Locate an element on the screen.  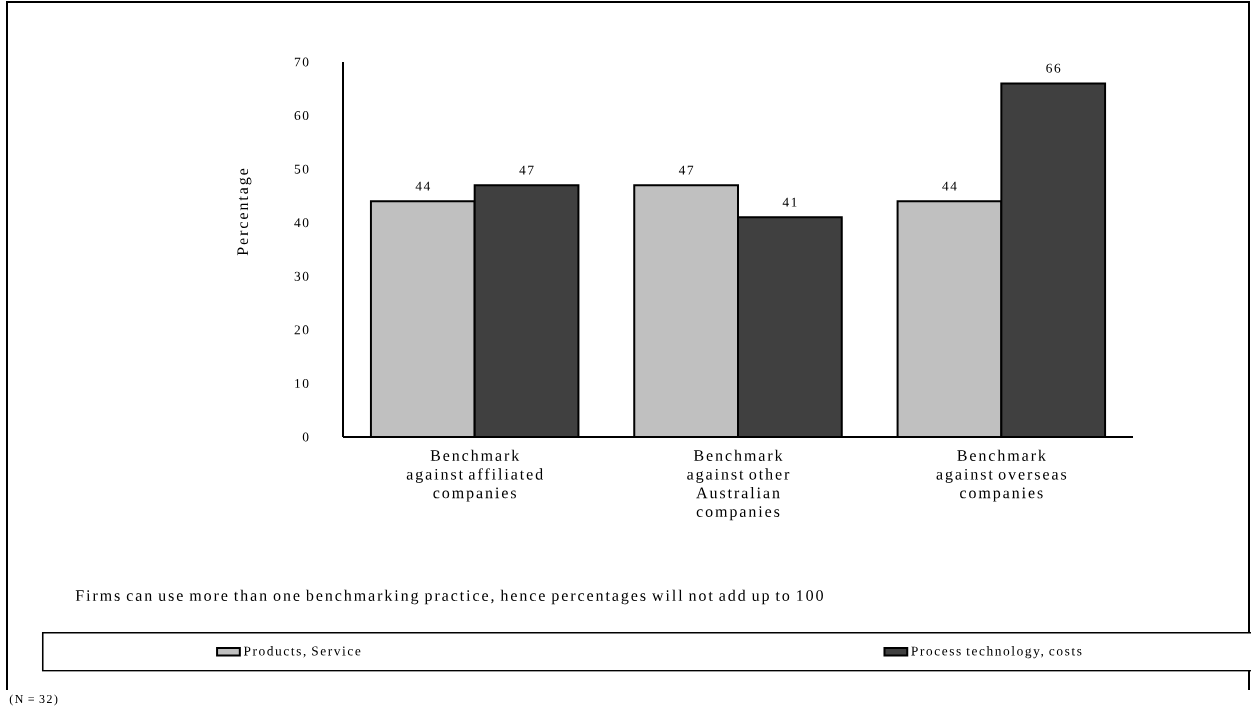
text: Firms can use more than one benchmarking practice, hence percentages will not add up to 100 is located at coordinates (449, 597).